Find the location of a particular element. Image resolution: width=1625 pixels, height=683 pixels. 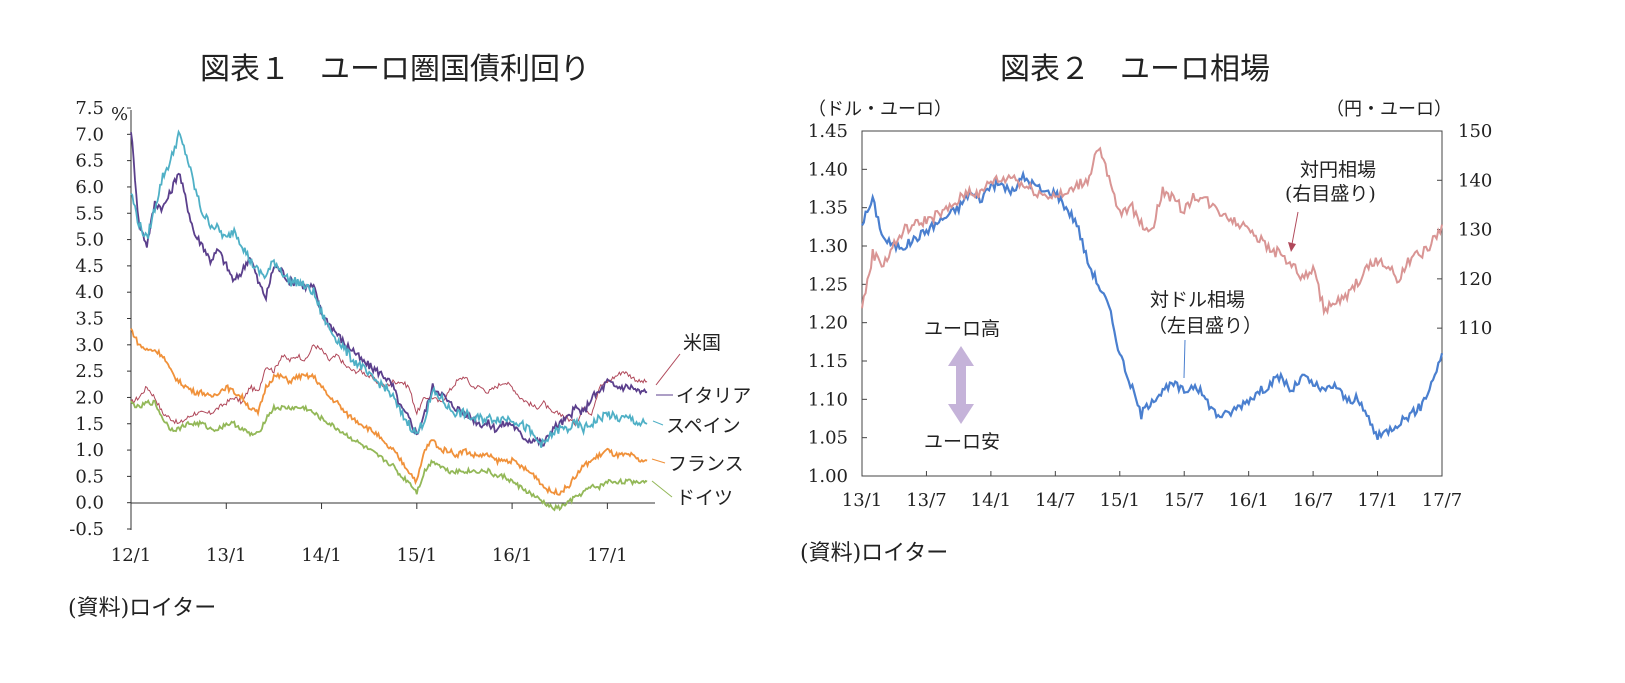

chart1-series-label-us: 米国 is located at coordinates (702, 343).